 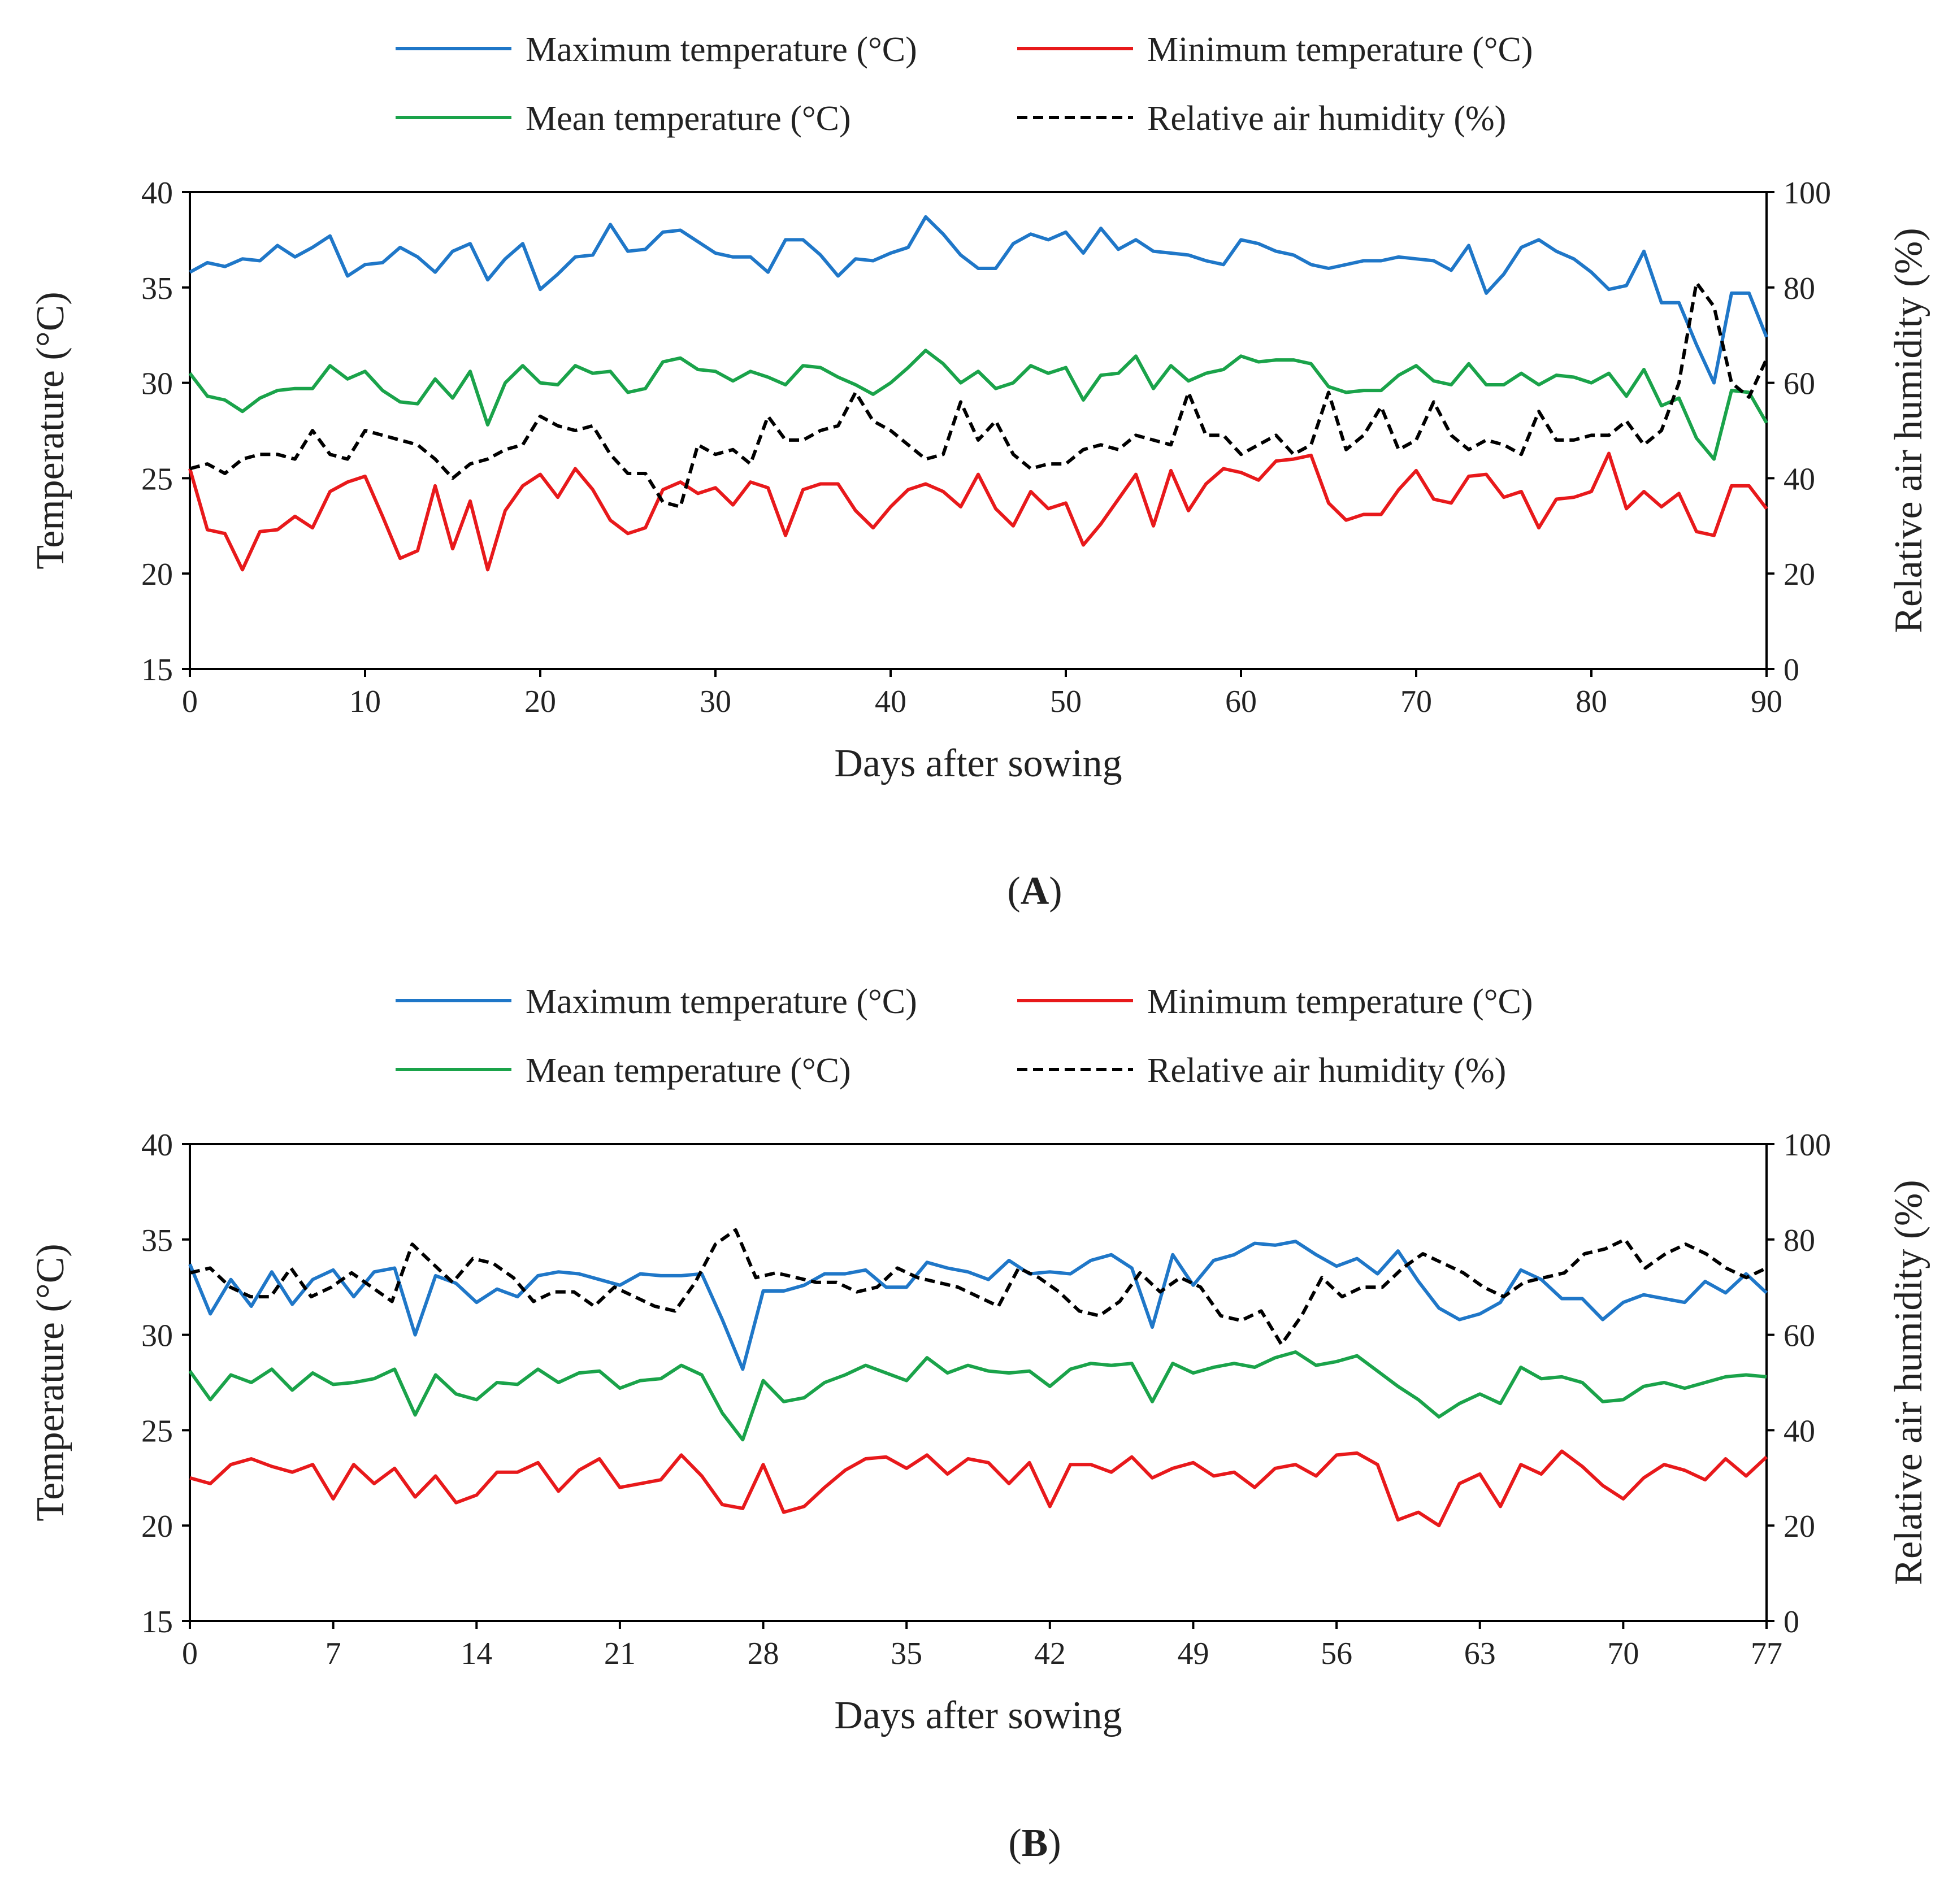 What do you see at coordinates (978, 511) in the screenshot?
I see `chart-a-series-line-min` at bounding box center [978, 511].